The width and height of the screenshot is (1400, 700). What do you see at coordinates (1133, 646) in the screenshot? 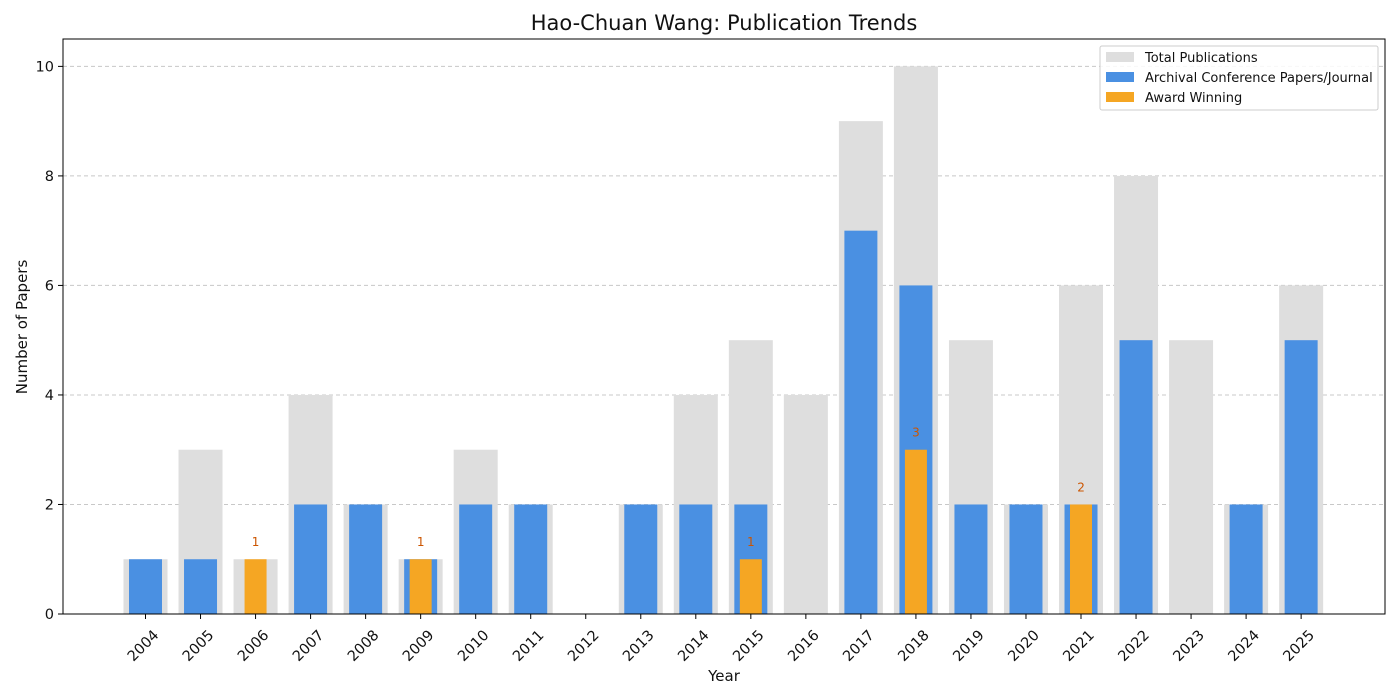
I see `x-tick-label: 2022` at bounding box center [1133, 646].